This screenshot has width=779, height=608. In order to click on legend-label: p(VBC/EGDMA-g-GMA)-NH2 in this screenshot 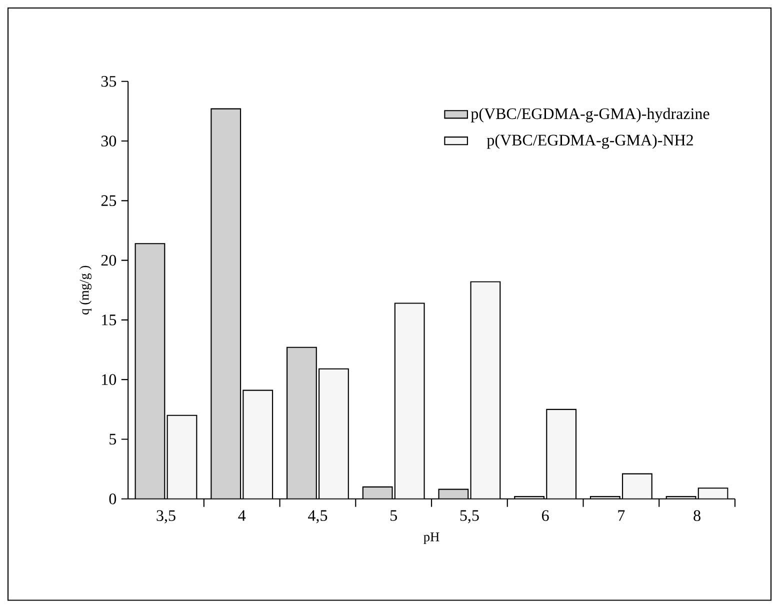, I will do `click(589, 141)`.